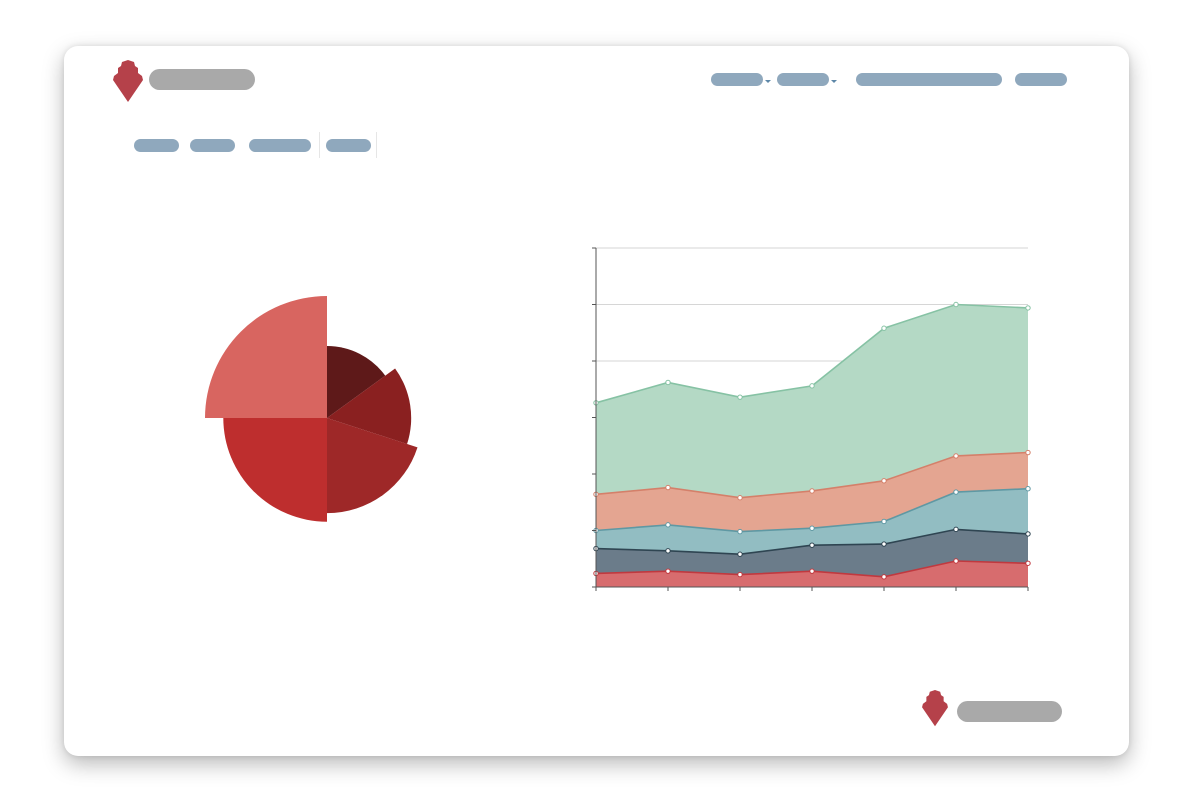 This screenshot has width=1197, height=805. I want to click on brand-name-placeholder, so click(202, 79).